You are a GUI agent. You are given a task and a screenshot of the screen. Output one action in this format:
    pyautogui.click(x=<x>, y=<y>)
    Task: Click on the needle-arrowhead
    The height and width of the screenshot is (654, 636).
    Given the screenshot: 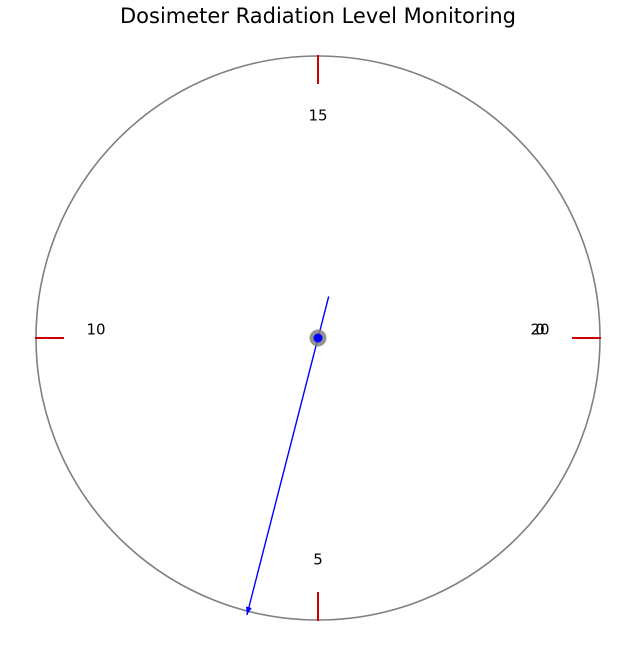 What is the action you would take?
    pyautogui.click(x=249, y=610)
    